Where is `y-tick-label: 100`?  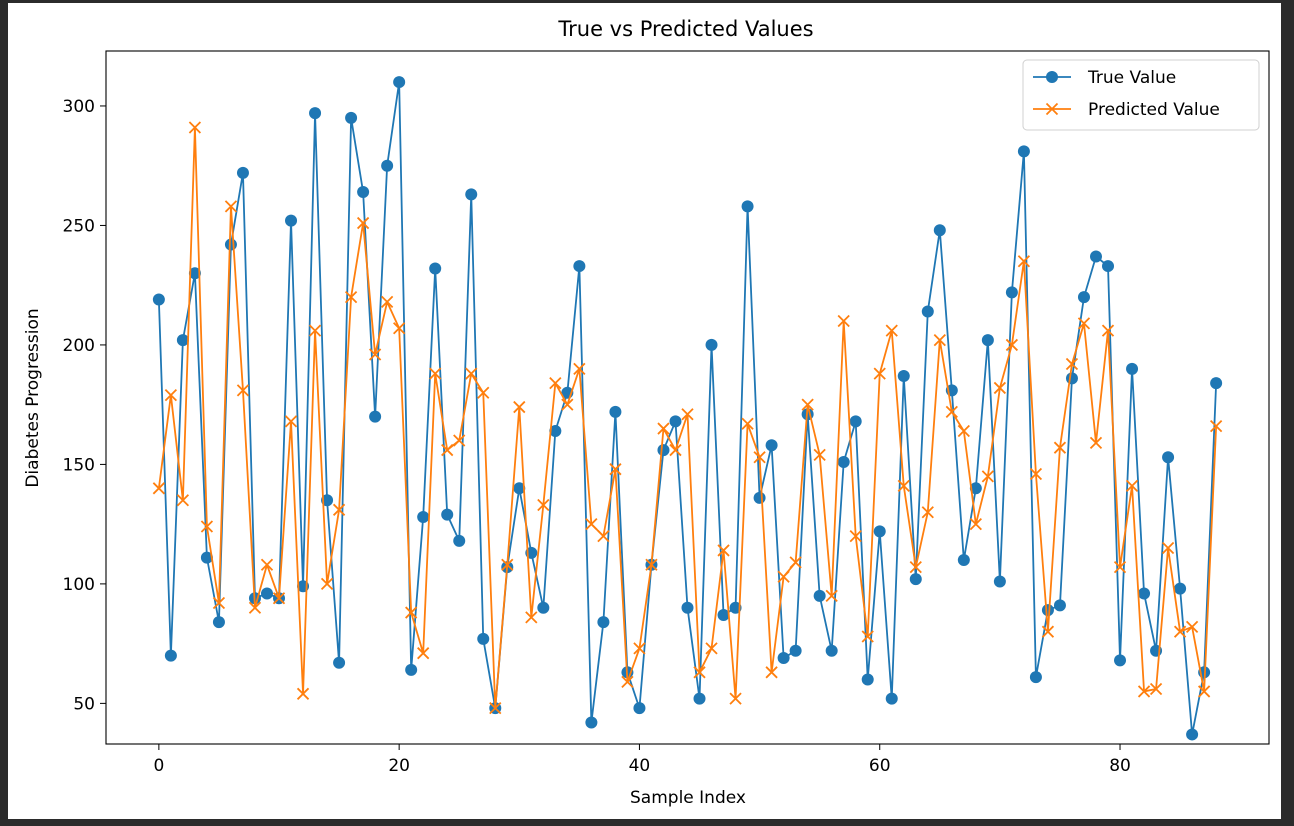
y-tick-label: 100 is located at coordinates (79, 585).